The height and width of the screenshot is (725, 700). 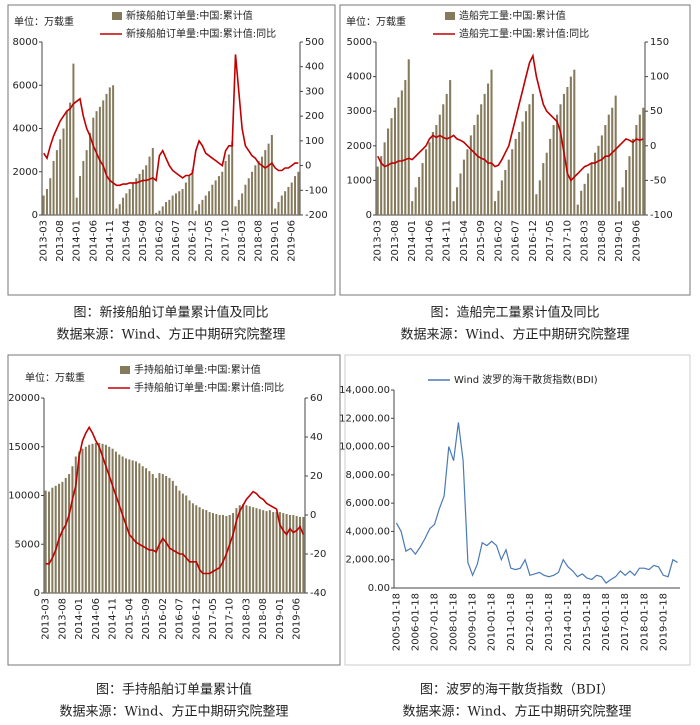 I want to click on unit-label: 单位：万载重, so click(x=55, y=377).